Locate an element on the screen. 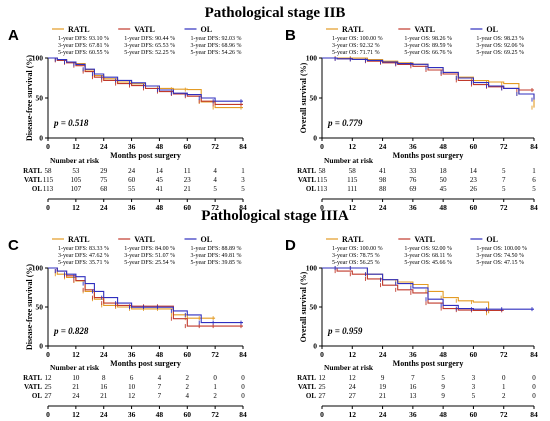 Image resolution: width=550 pixels, height=421 pixels. risk-value: 1 is located at coordinates (504, 387).